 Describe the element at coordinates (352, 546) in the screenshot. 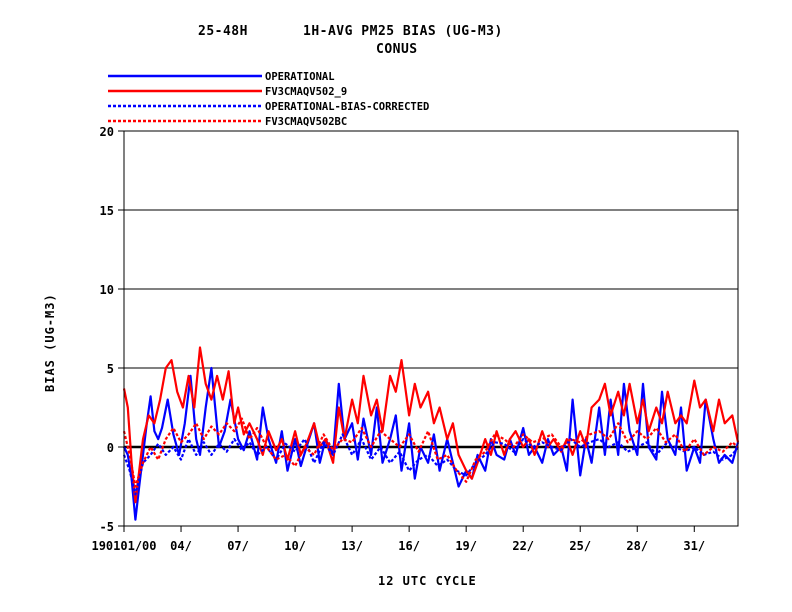

I see `x-tick-label: 13/` at that location.